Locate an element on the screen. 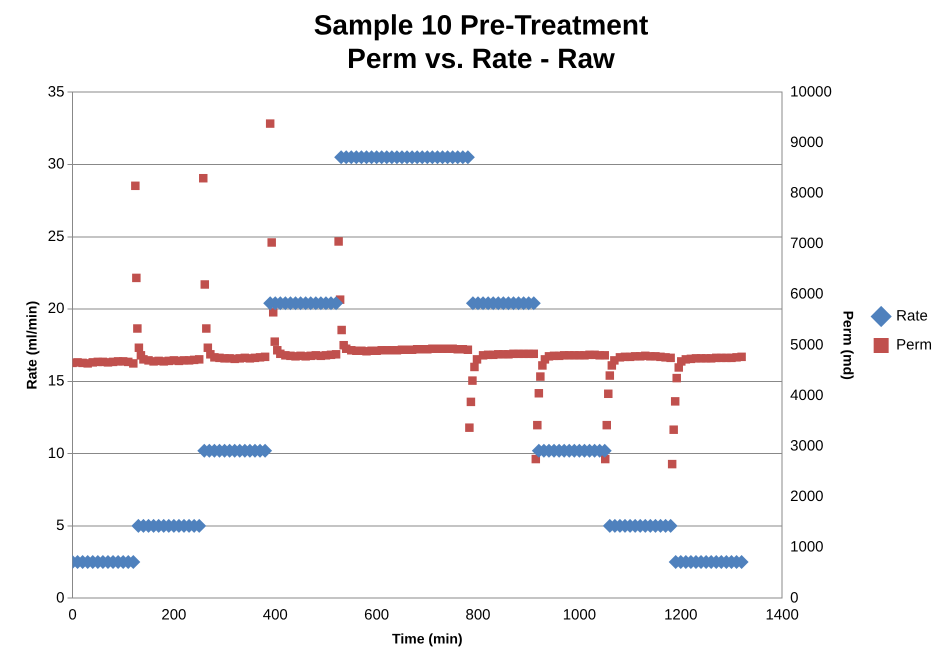 This screenshot has height=667, width=952. x-tick-label: 1000 is located at coordinates (579, 615).